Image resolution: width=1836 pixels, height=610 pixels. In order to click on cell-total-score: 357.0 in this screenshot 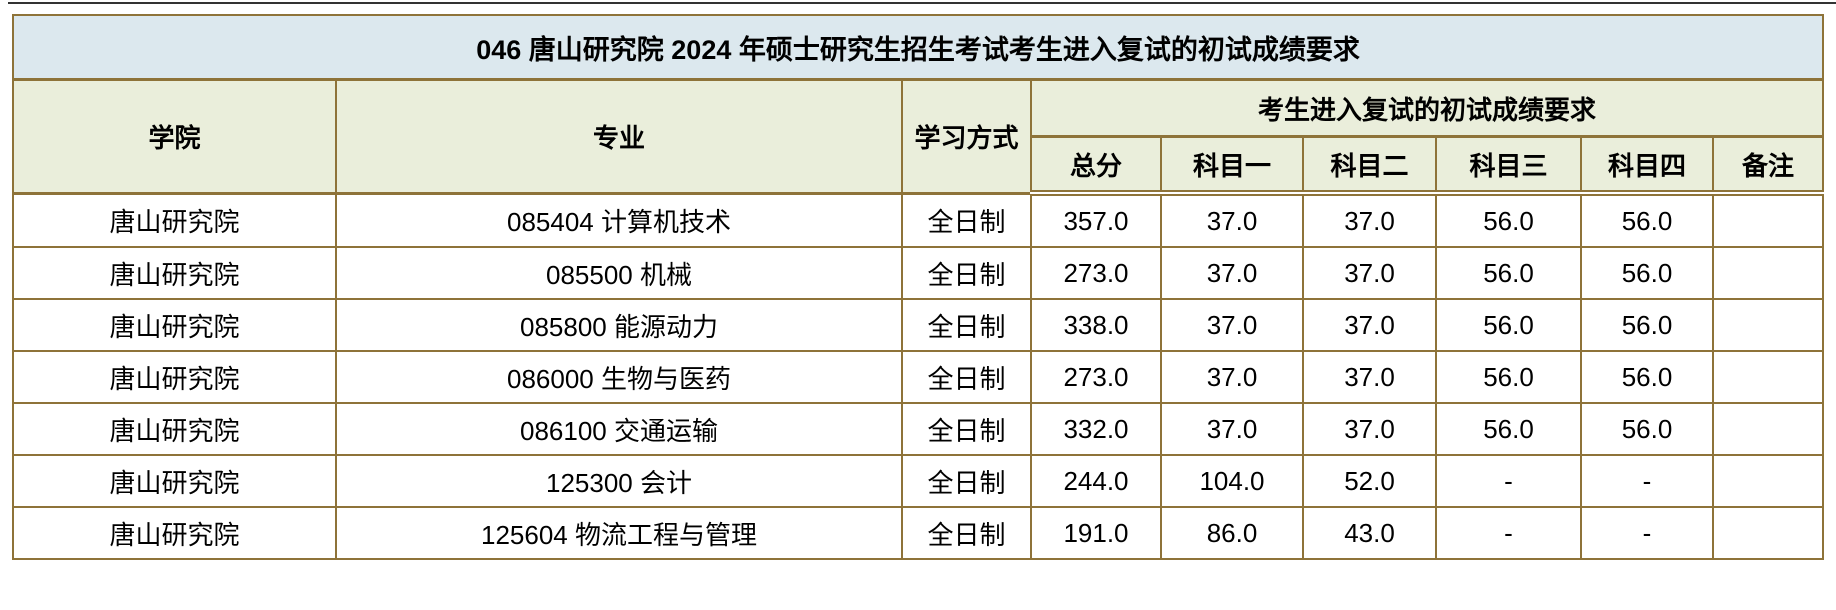, I will do `click(1096, 220)`.